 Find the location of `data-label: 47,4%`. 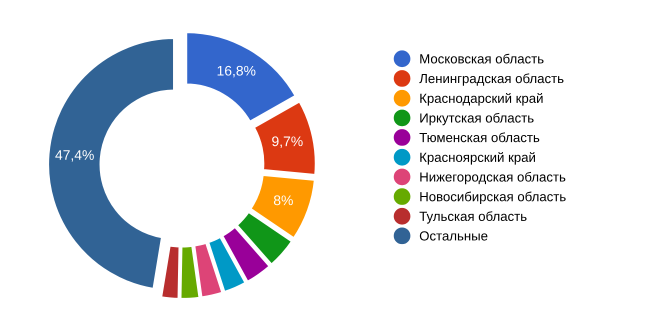

data-label: 47,4% is located at coordinates (74, 156).